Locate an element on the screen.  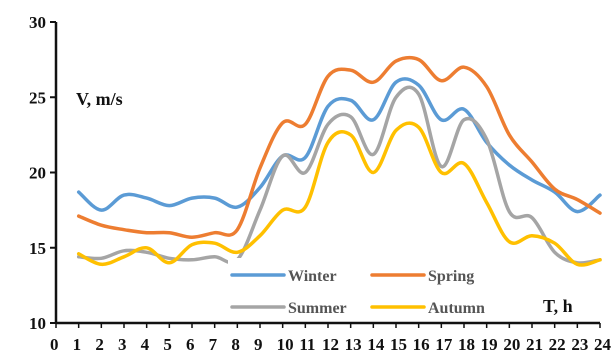
x-tick-label: 23 is located at coordinates (579, 344).